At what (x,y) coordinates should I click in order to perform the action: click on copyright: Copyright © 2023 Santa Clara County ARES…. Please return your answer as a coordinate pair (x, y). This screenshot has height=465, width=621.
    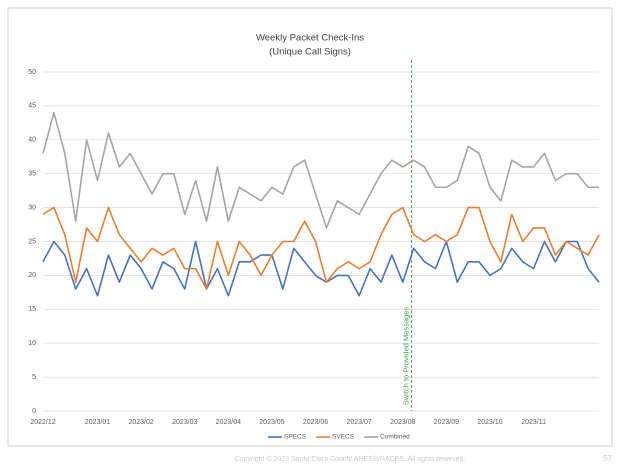
    Looking at the image, I should click on (350, 459).